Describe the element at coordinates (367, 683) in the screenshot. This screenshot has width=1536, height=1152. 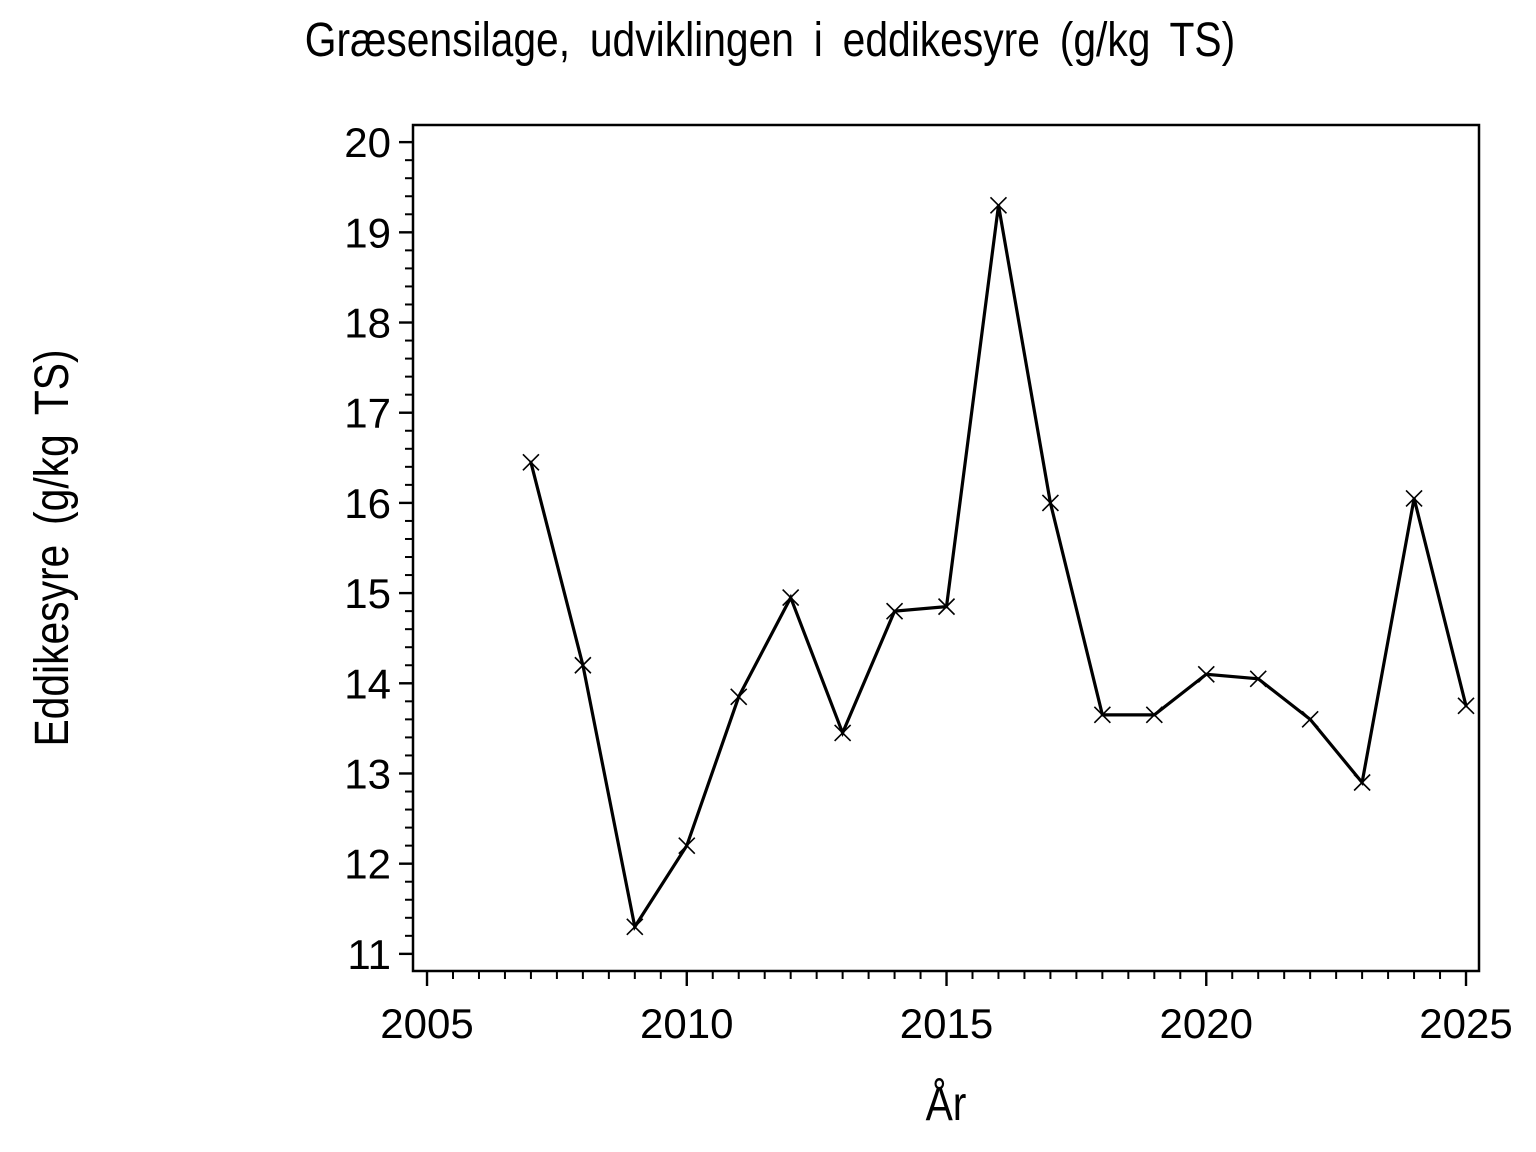
I see `y-tick-label: 14` at that location.